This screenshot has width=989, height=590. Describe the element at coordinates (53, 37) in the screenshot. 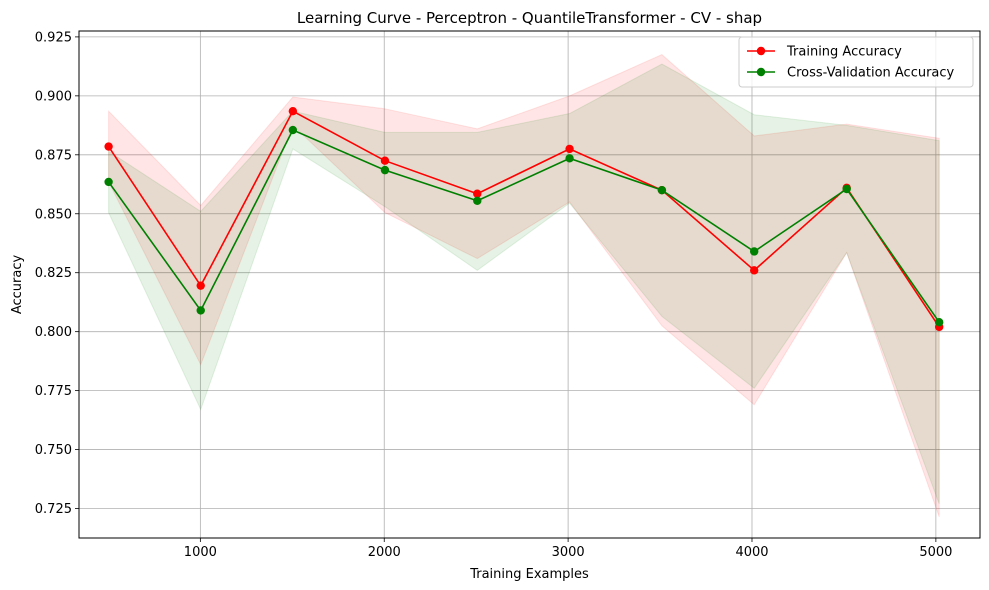

I see `y-tick-label: 0.925` at that location.